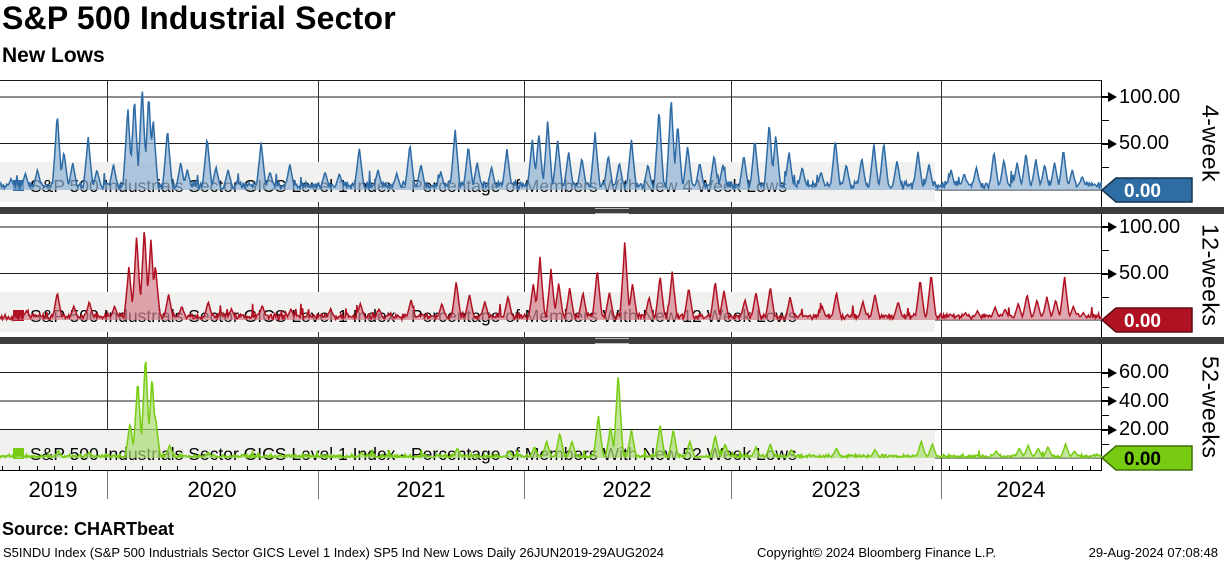  I want to click on last-value-tag-52week: 0.00, so click(1146, 458).